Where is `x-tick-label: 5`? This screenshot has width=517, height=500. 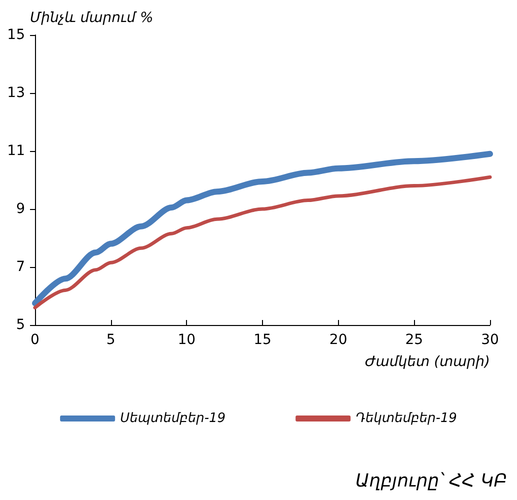 x-tick-label: 5 is located at coordinates (111, 340).